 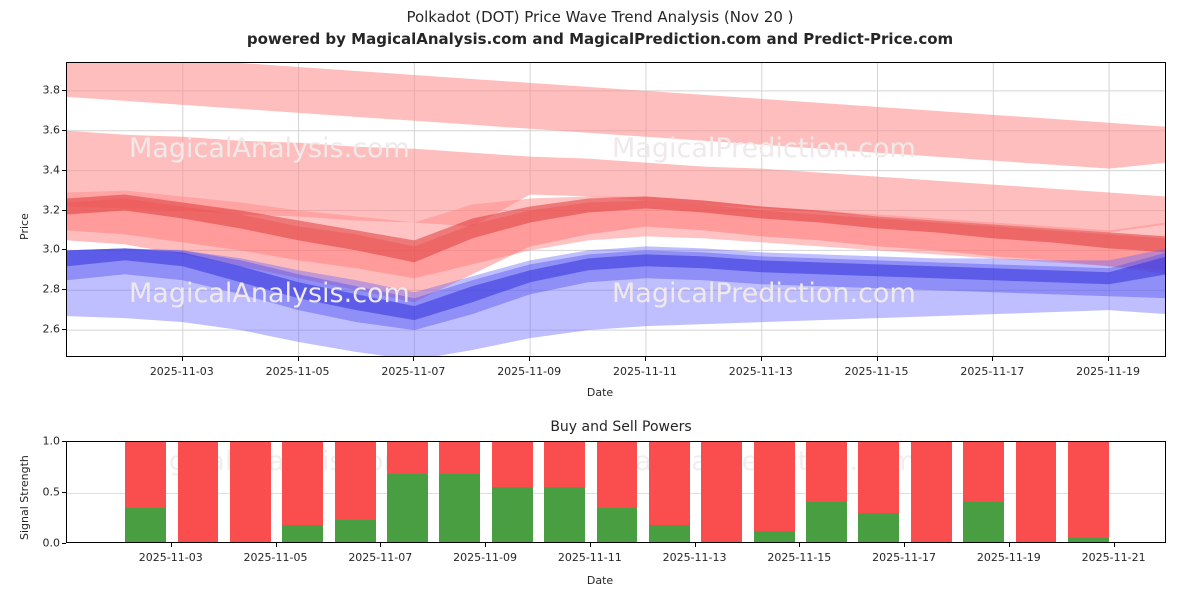 I want to click on signal-xtick-label: 2025-11-11, so click(x=589, y=557).